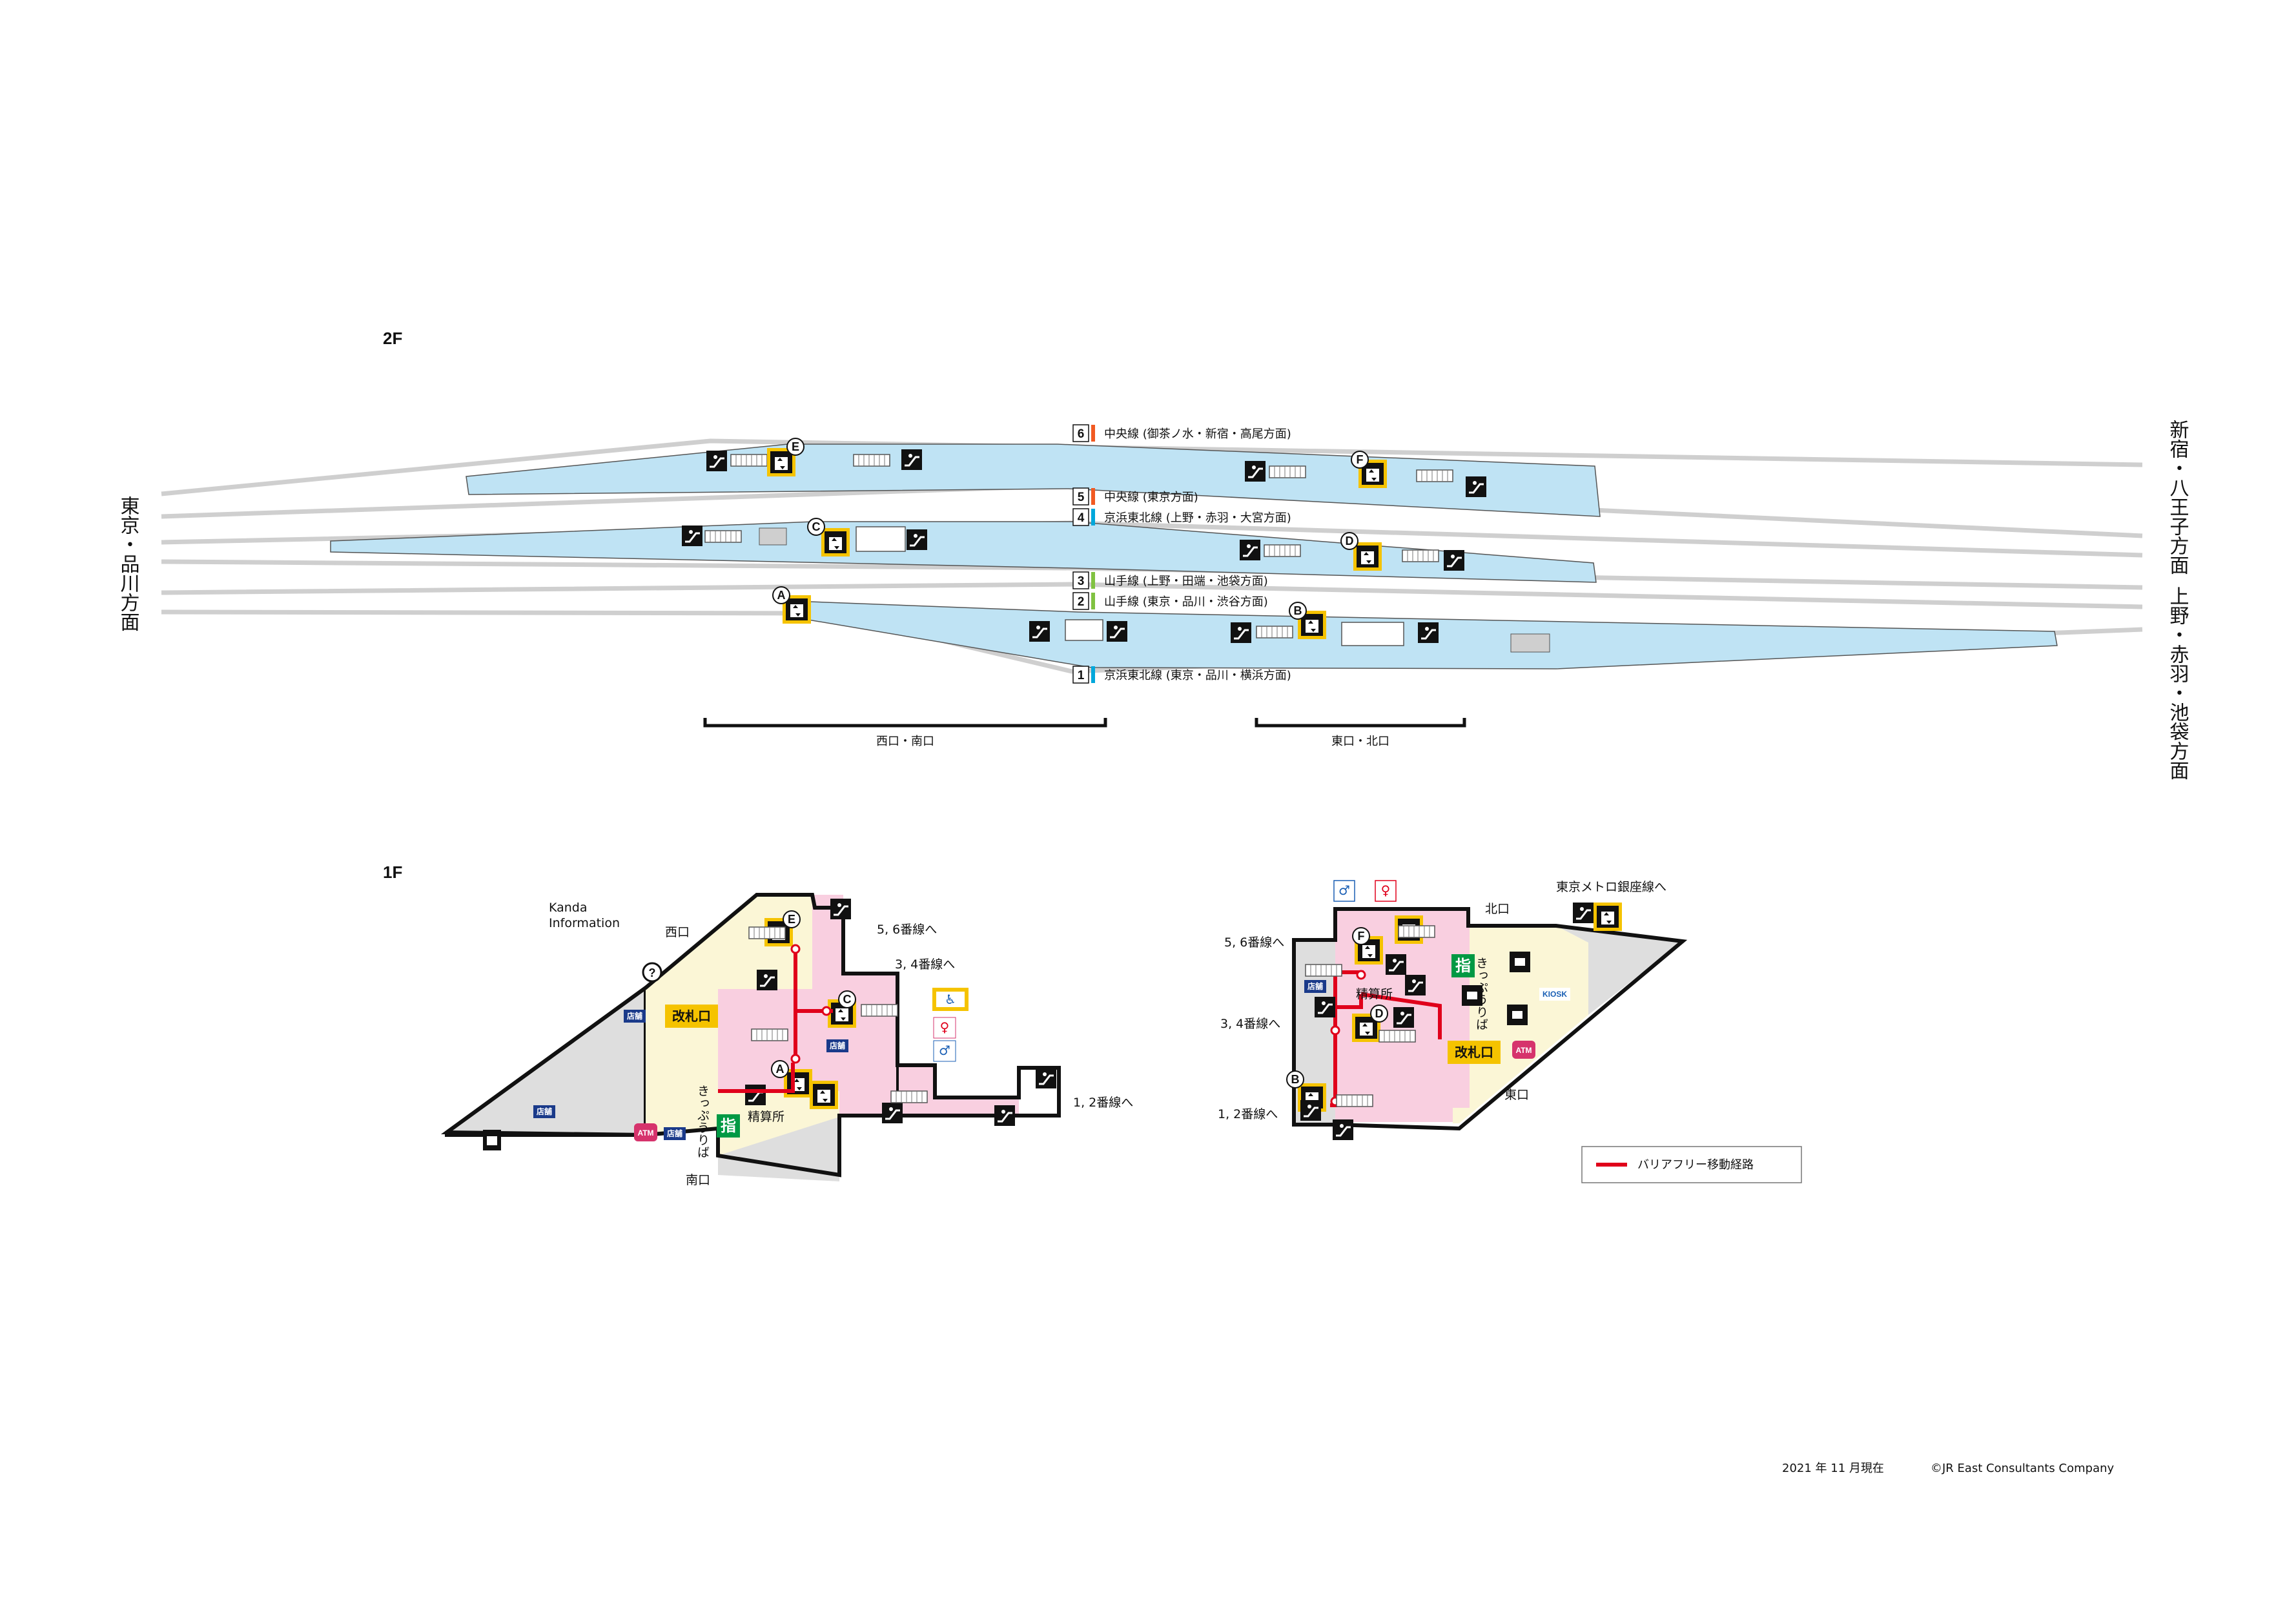 The width and height of the screenshot is (2296, 1623). I want to click on track-label-5: 5 中央線 (東京方面), so click(1135, 496).